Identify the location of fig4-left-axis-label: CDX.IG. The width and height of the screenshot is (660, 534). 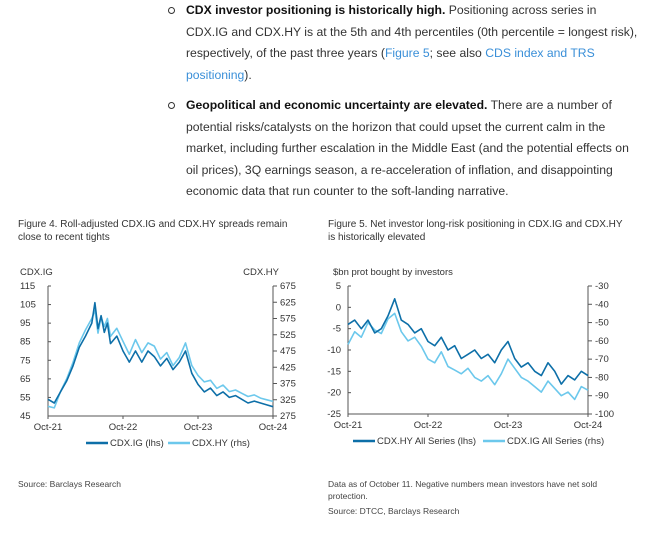
(36, 272).